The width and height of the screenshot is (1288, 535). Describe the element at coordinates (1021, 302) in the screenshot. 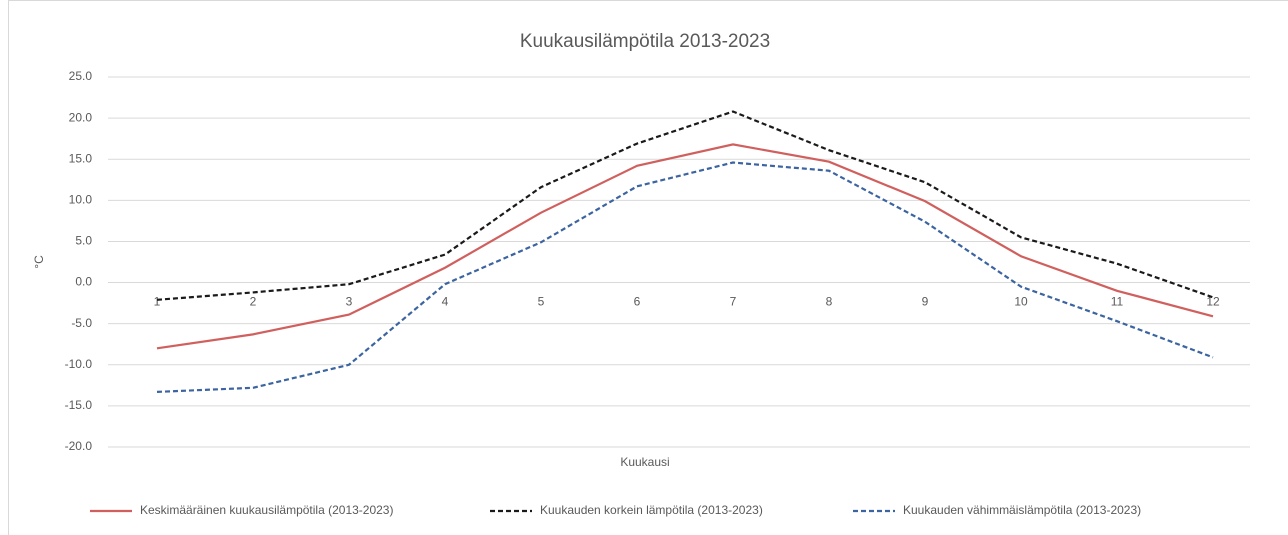

I see `x-tick-label: 10` at that location.